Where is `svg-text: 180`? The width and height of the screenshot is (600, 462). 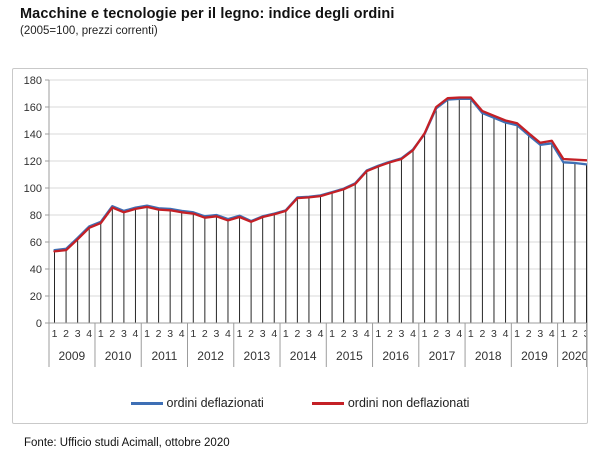 svg-text: 180 is located at coordinates (33, 81).